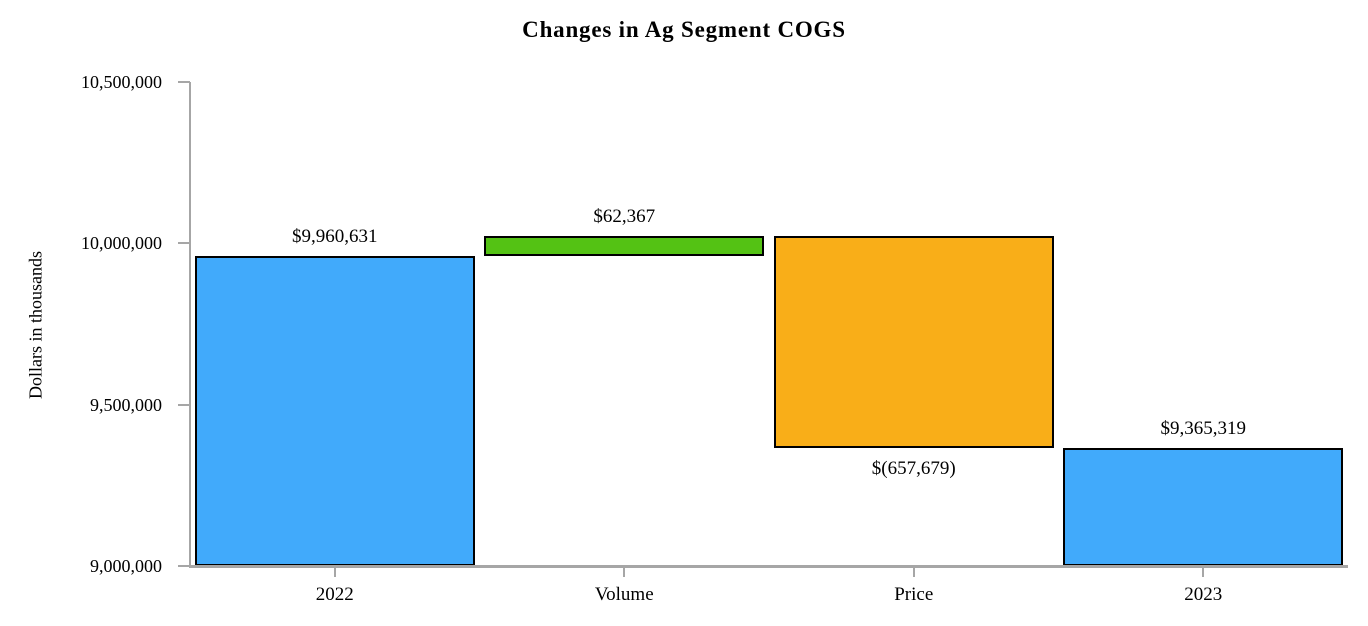  What do you see at coordinates (190, 325) in the screenshot?
I see `y-axis-line` at bounding box center [190, 325].